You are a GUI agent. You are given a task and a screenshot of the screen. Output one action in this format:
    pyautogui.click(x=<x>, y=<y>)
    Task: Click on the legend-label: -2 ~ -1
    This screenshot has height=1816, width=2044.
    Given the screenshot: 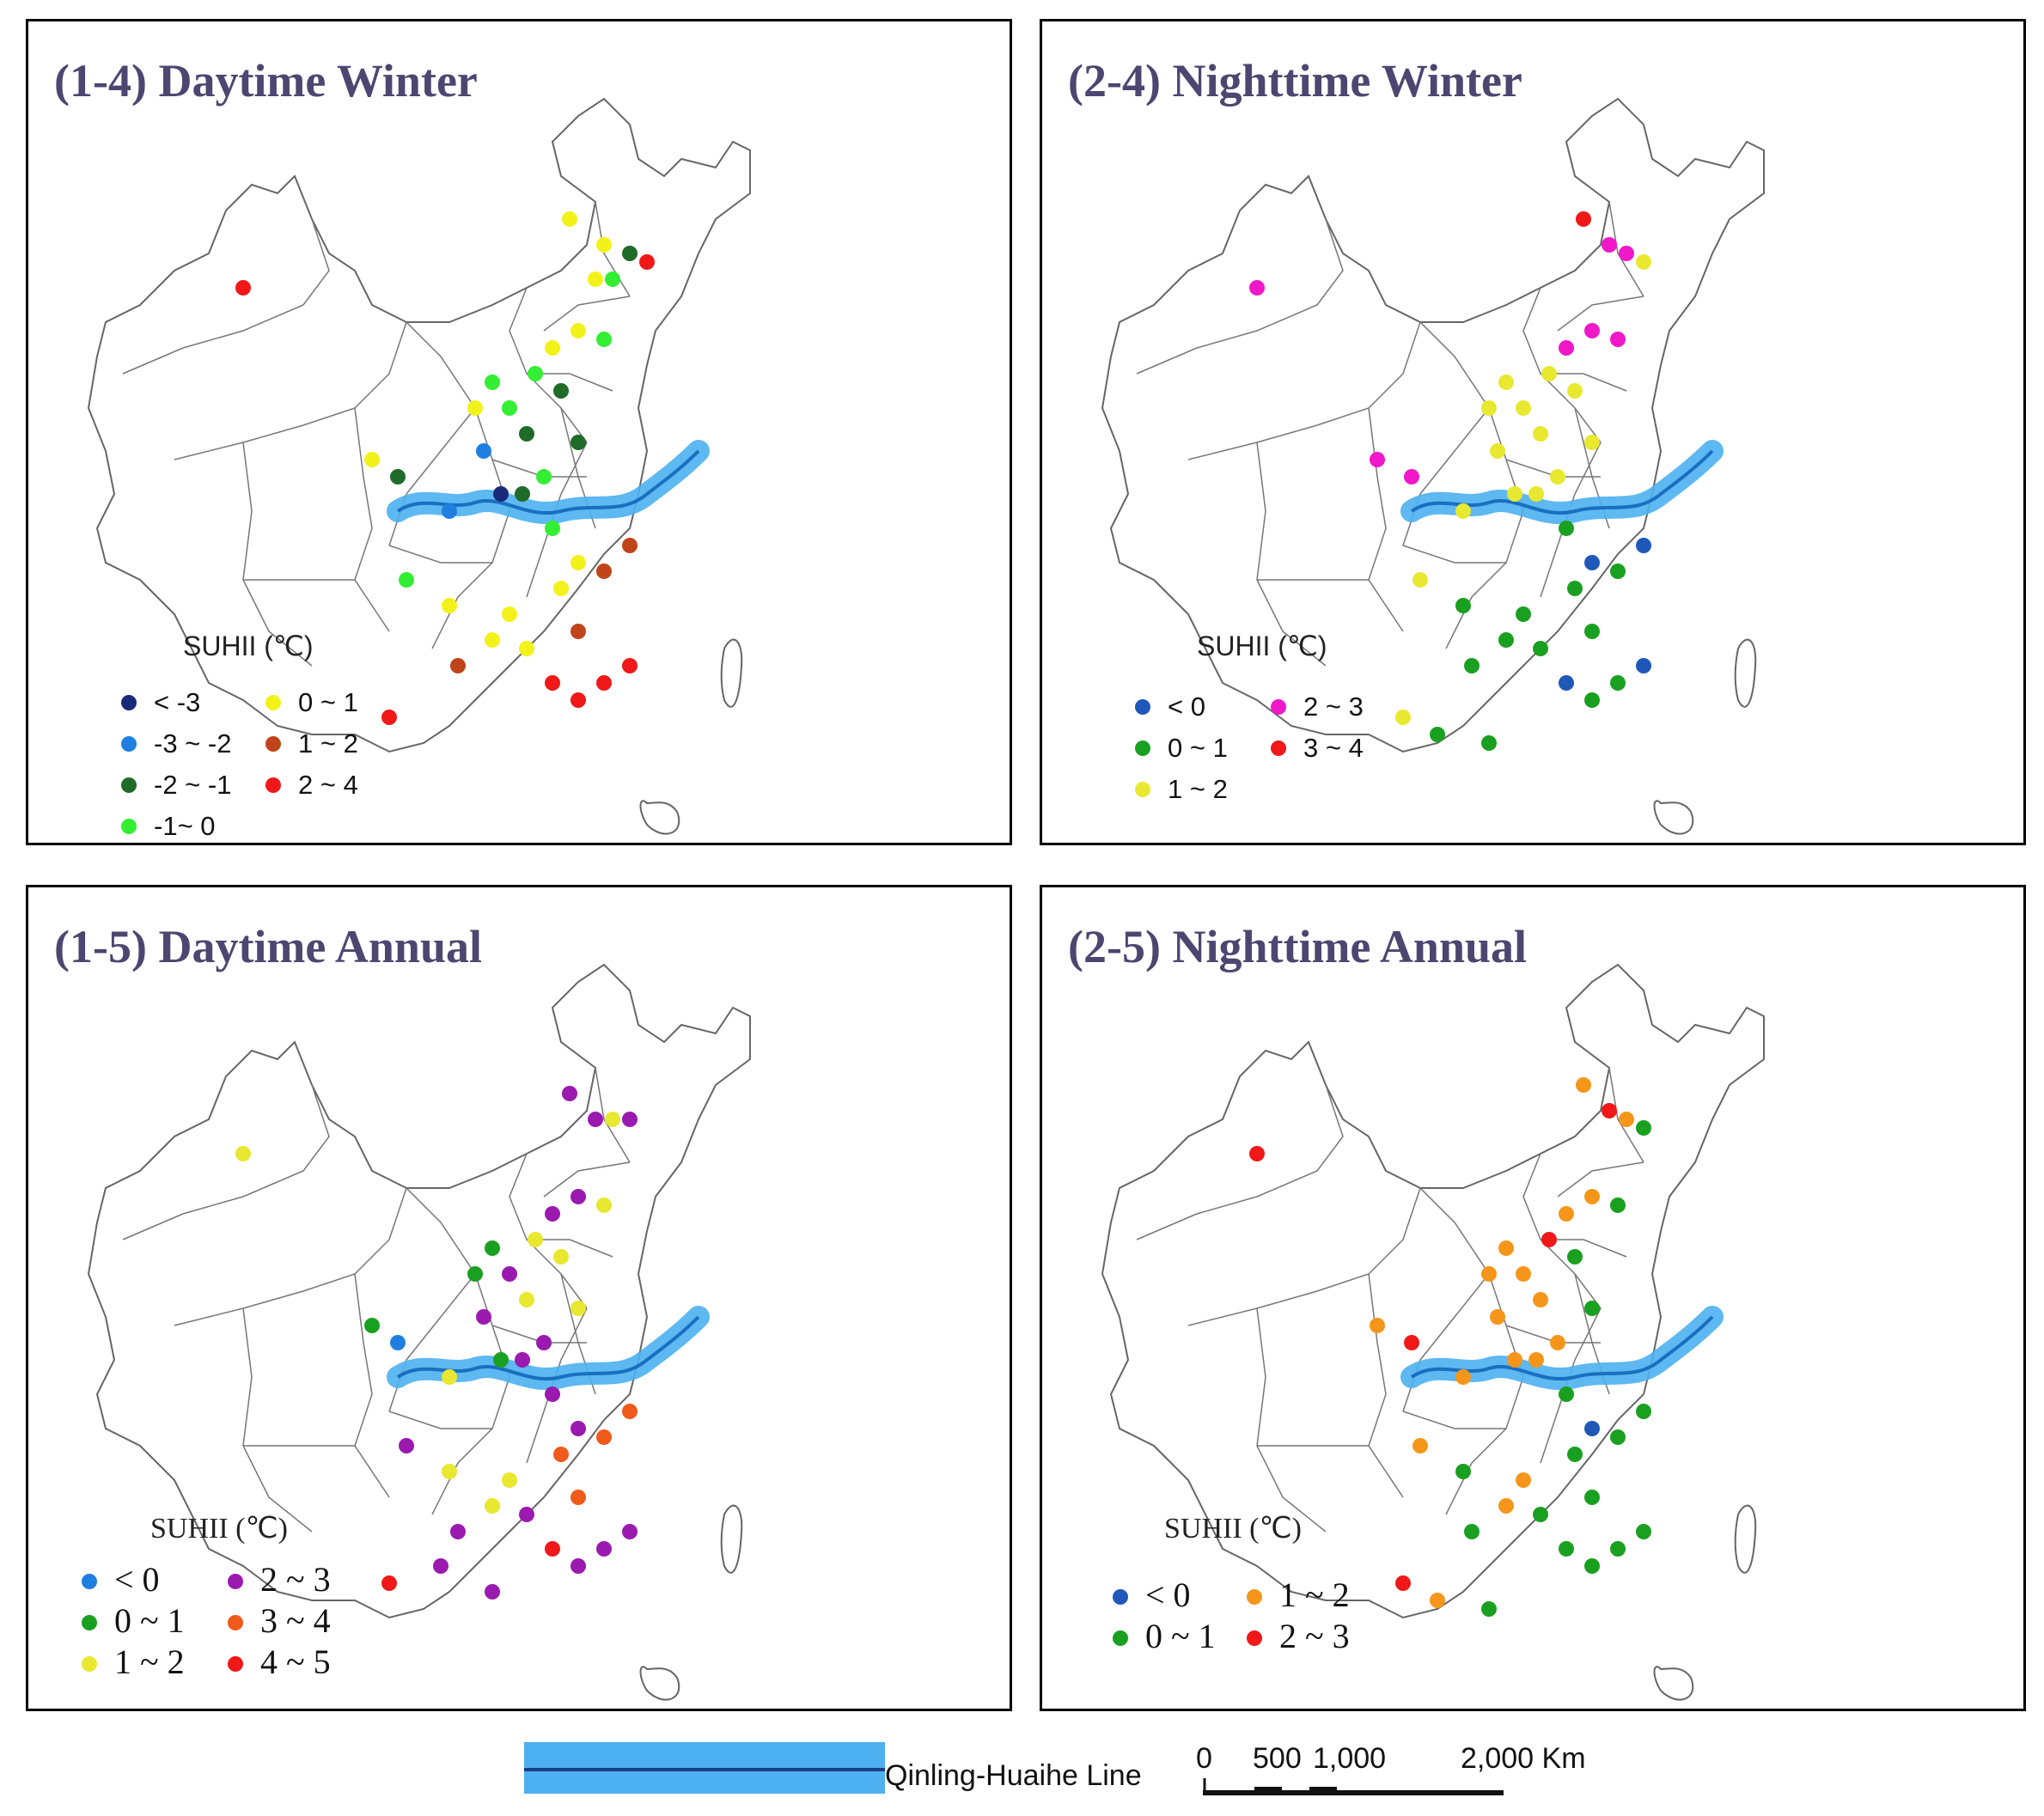 What is the action you would take?
    pyautogui.click(x=193, y=785)
    